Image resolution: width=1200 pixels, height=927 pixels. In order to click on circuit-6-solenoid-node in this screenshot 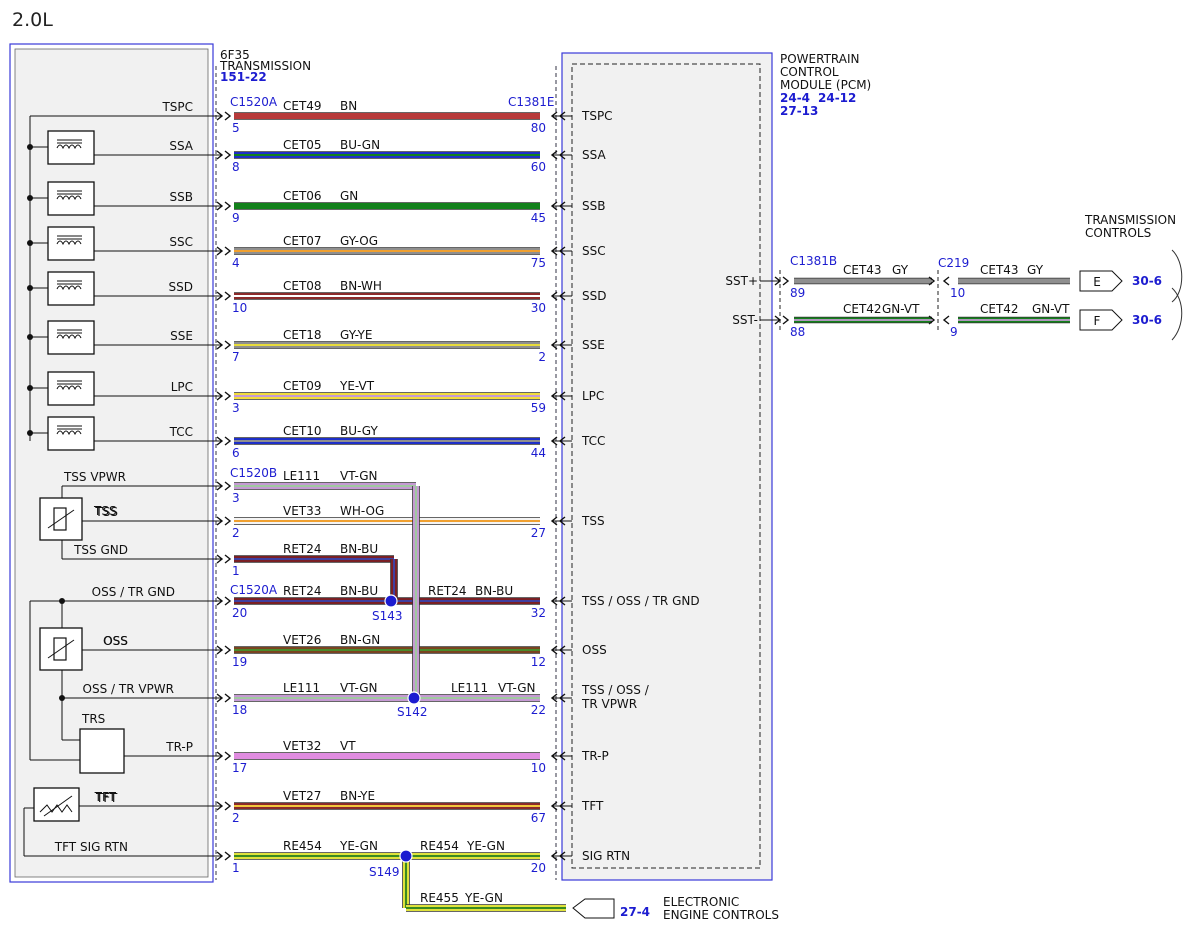, I will do `click(30, 388)`.